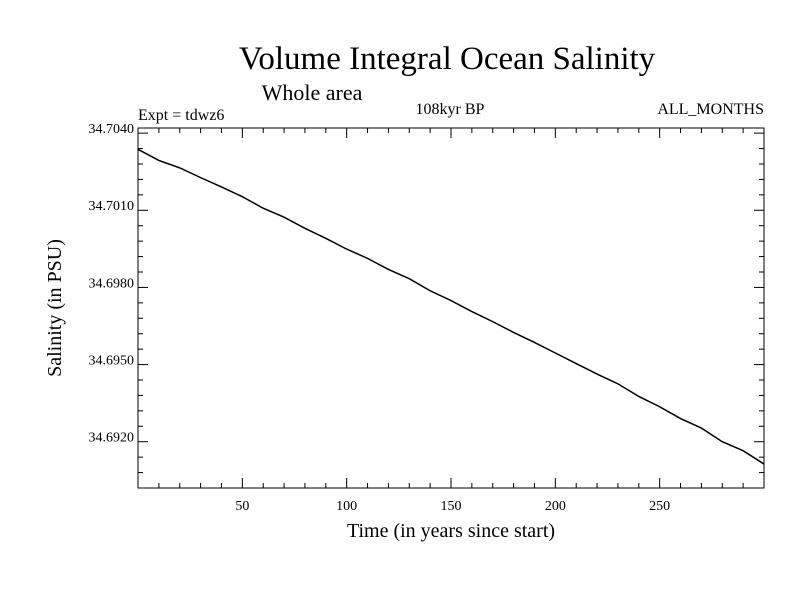  I want to click on x-tick-label: 200, so click(555, 506).